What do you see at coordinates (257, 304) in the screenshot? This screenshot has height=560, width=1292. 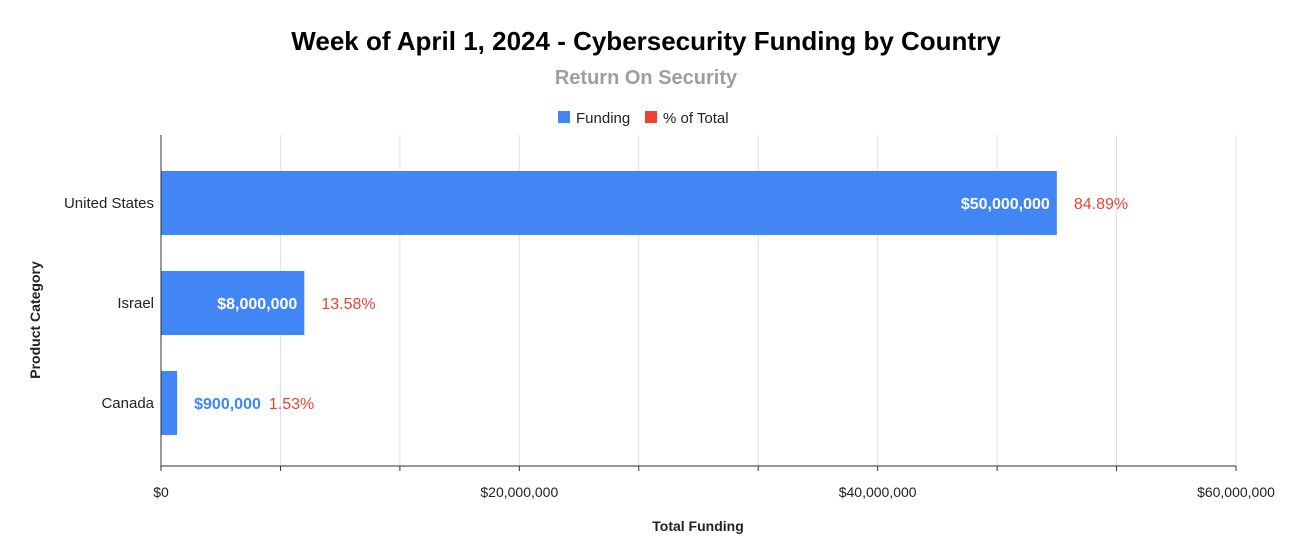 I see `value-label-funding: $8,000,000` at bounding box center [257, 304].